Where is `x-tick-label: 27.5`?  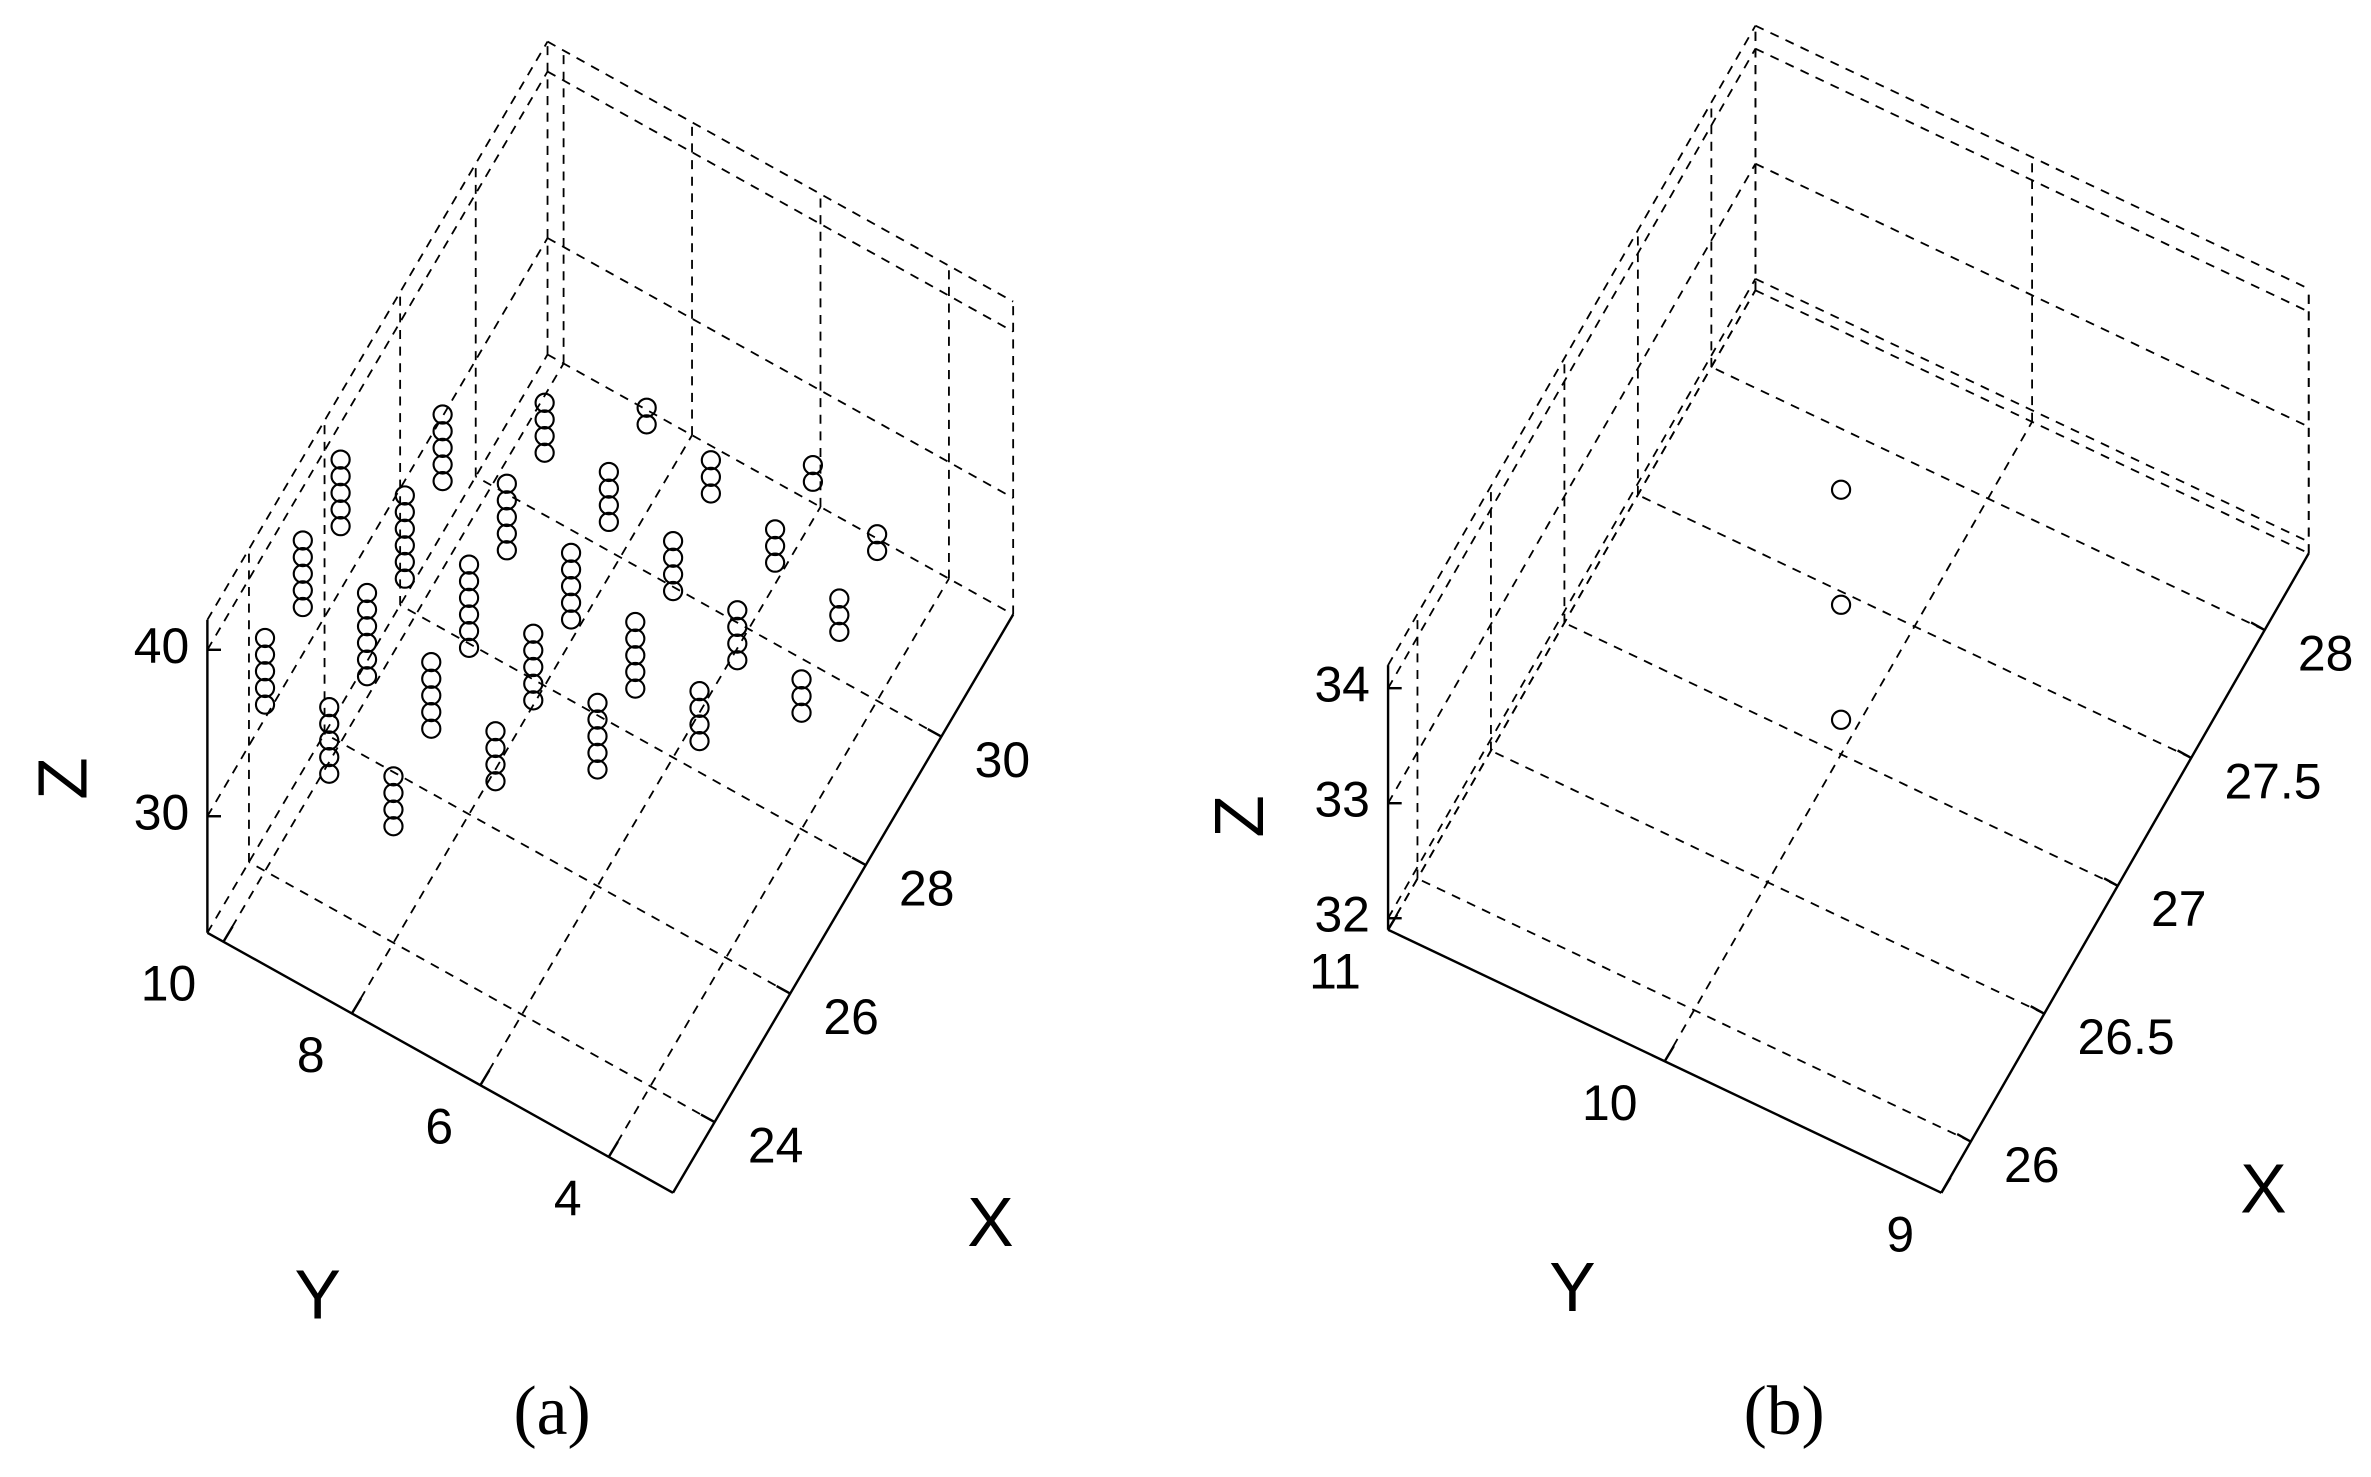 x-tick-label: 27.5 is located at coordinates (2272, 781).